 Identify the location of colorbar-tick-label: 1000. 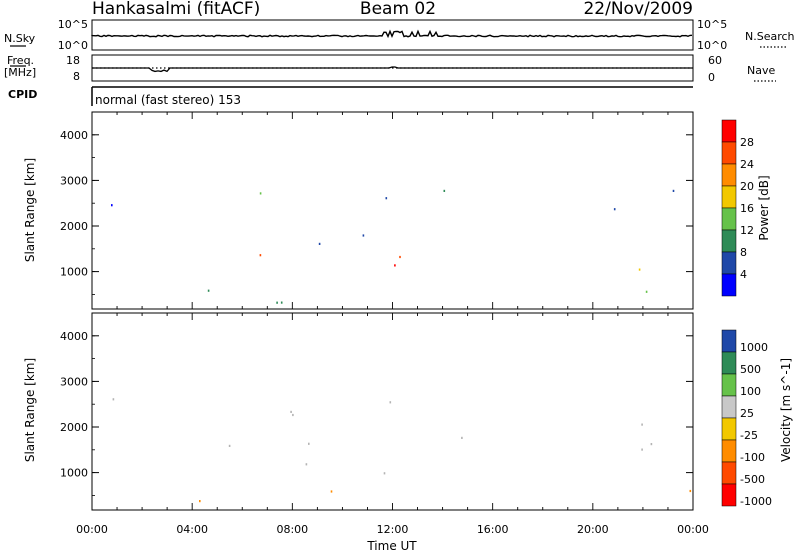
(754, 347).